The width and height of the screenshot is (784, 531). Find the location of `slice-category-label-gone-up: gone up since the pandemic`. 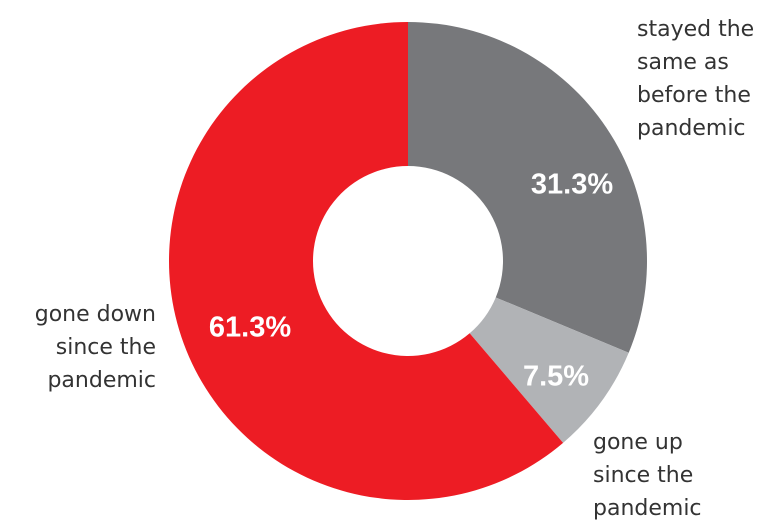

slice-category-label-gone-up: gone up since the pandemic is located at coordinates (647, 475).